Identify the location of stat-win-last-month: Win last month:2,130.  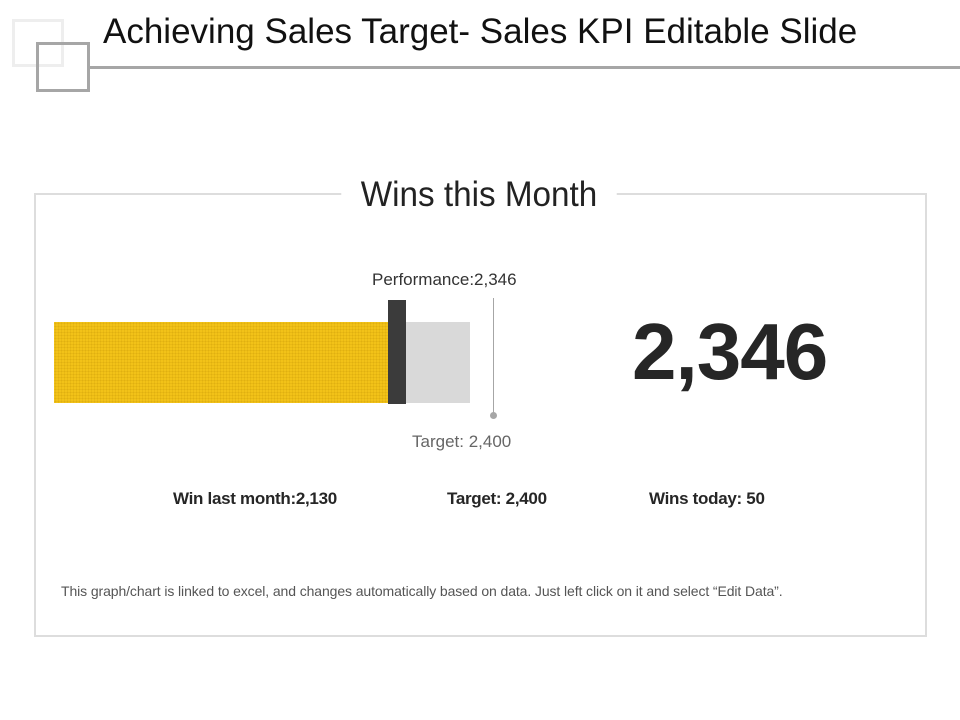
(255, 498).